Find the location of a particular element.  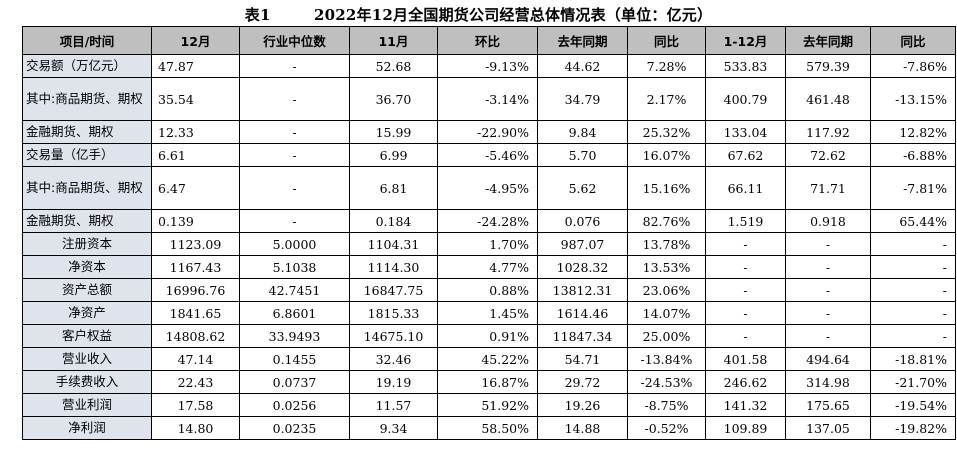

table-cell: -6.88% is located at coordinates (913, 155).